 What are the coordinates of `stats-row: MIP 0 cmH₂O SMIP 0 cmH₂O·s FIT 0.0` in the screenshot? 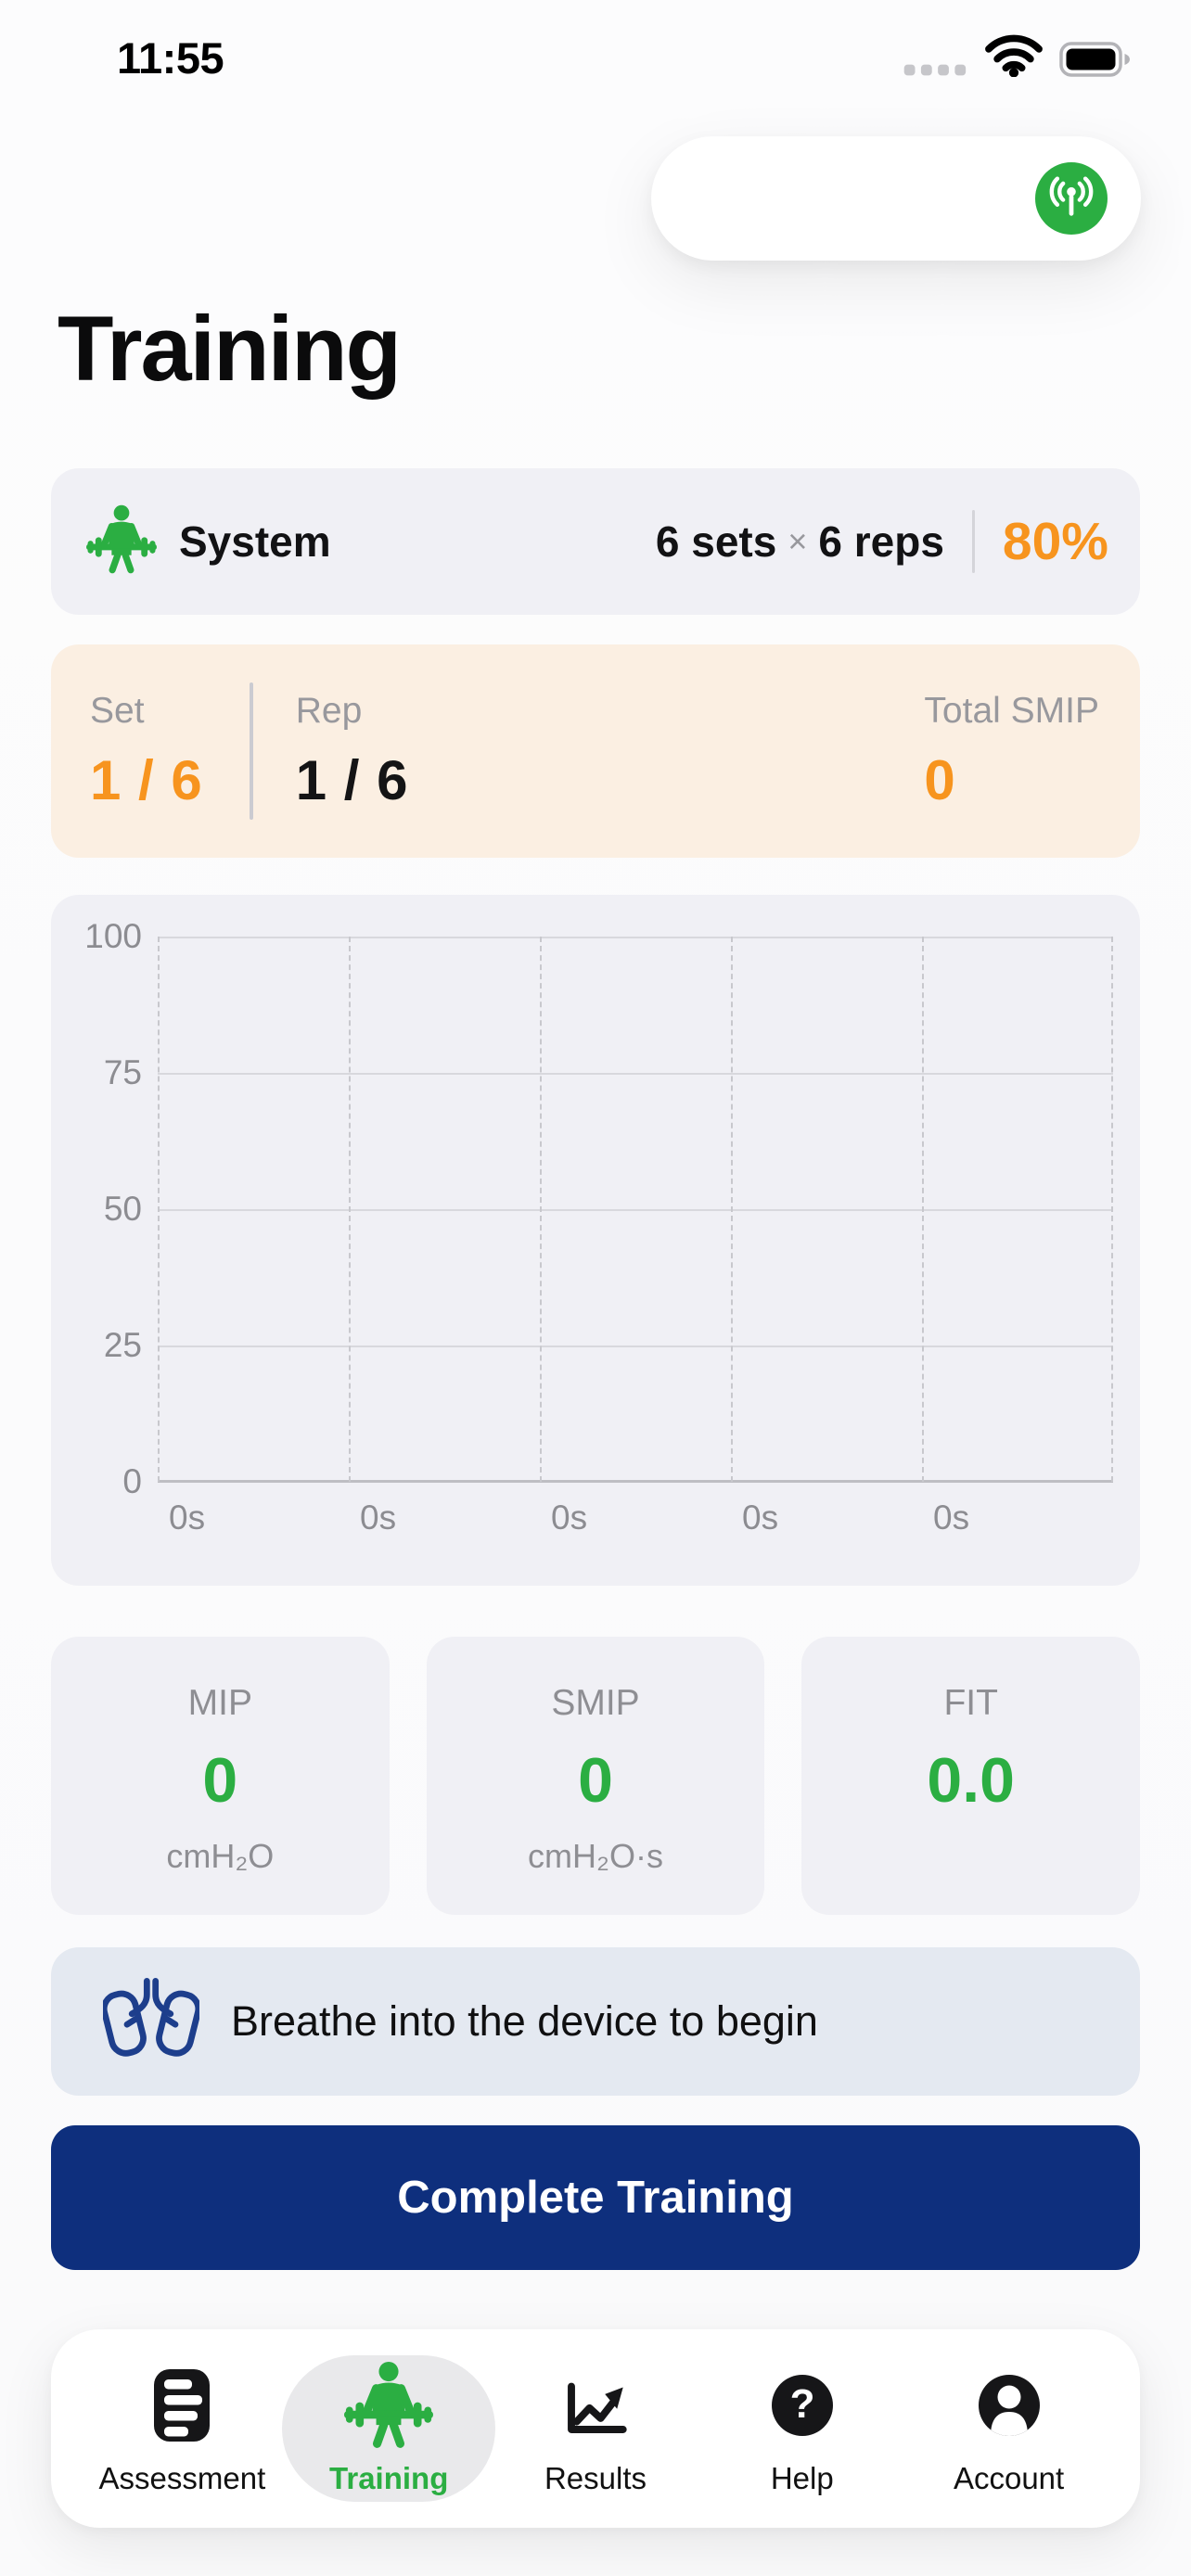 It's located at (596, 1776).